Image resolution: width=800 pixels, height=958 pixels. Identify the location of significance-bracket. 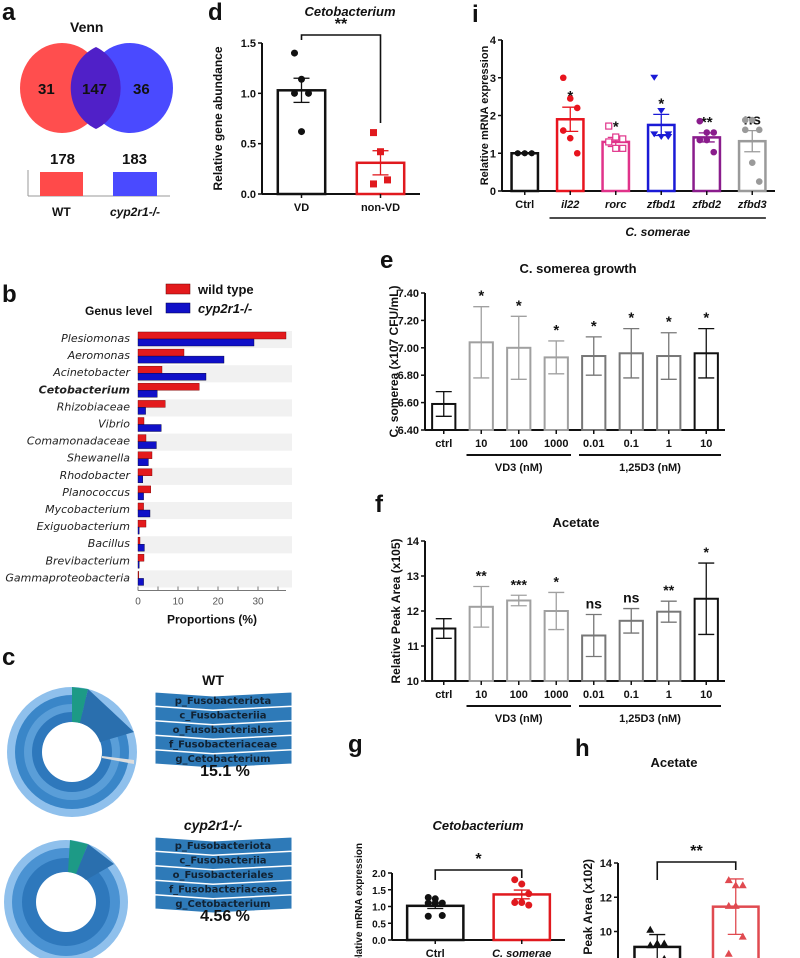
(478, 874).